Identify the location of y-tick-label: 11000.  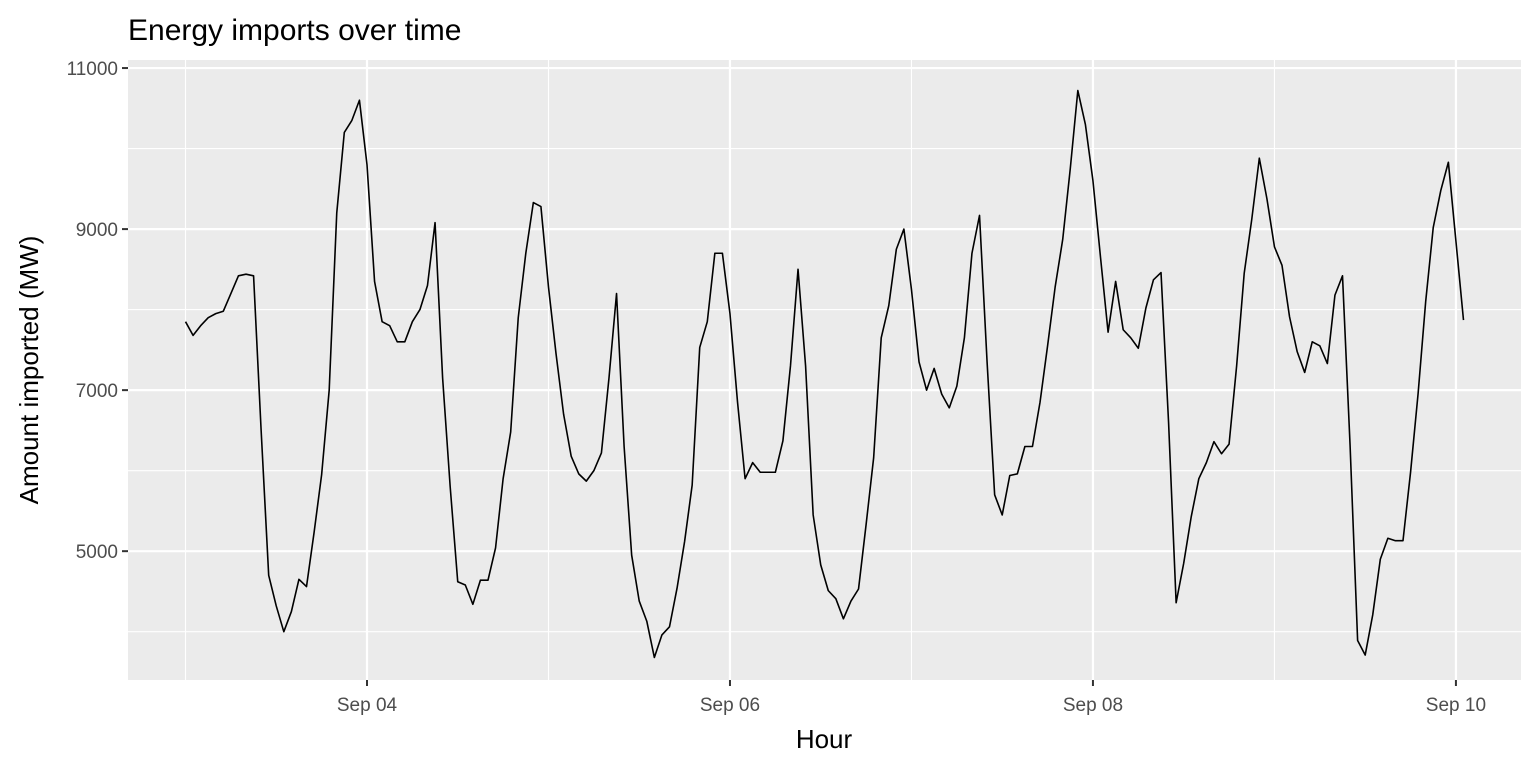
(92, 69).